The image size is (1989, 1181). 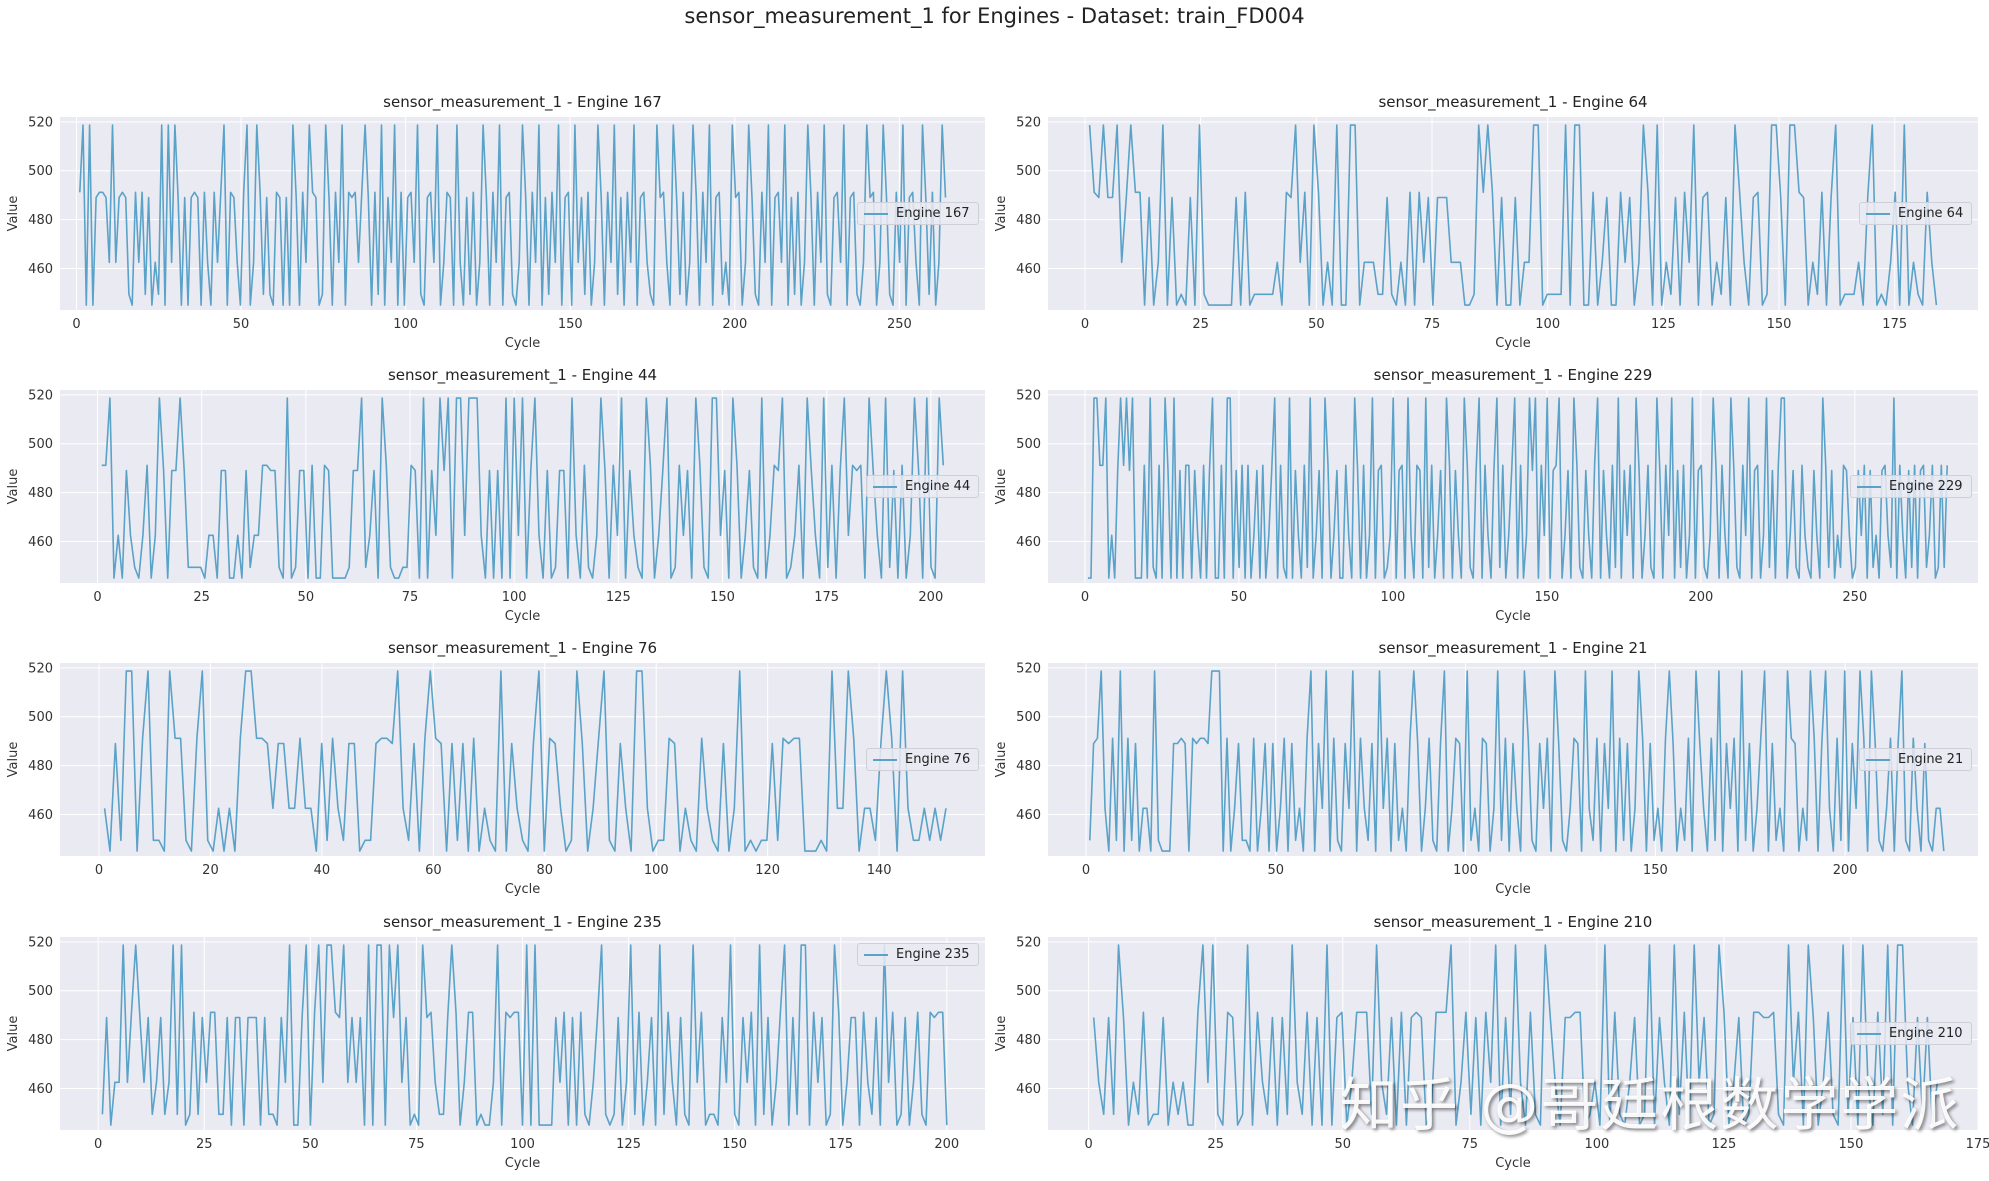 I want to click on subplot-title: sensor_measurement_1 - Engine 64, so click(x=1512, y=102).